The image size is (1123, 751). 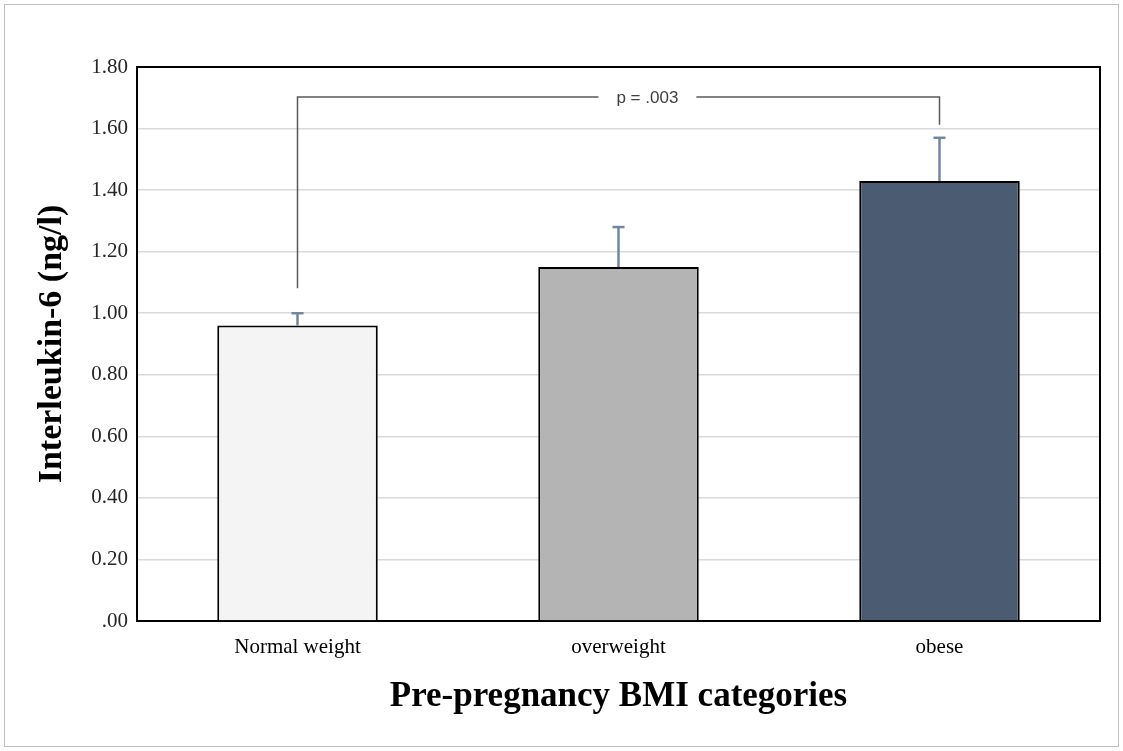 What do you see at coordinates (50, 344) in the screenshot?
I see `y-axis-title: Interleukin-6 (ng/l)` at bounding box center [50, 344].